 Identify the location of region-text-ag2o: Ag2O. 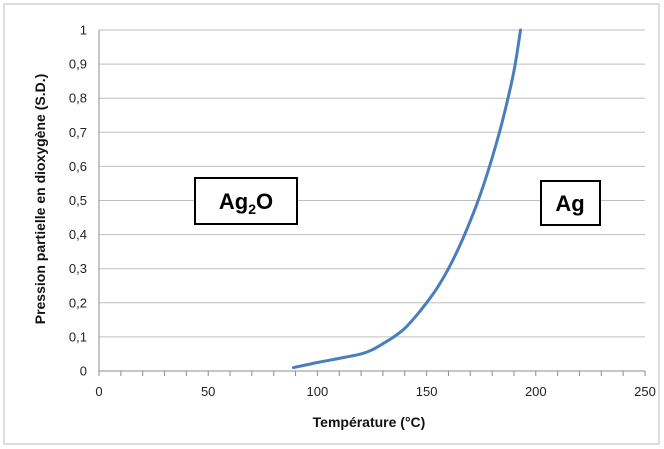
(246, 203).